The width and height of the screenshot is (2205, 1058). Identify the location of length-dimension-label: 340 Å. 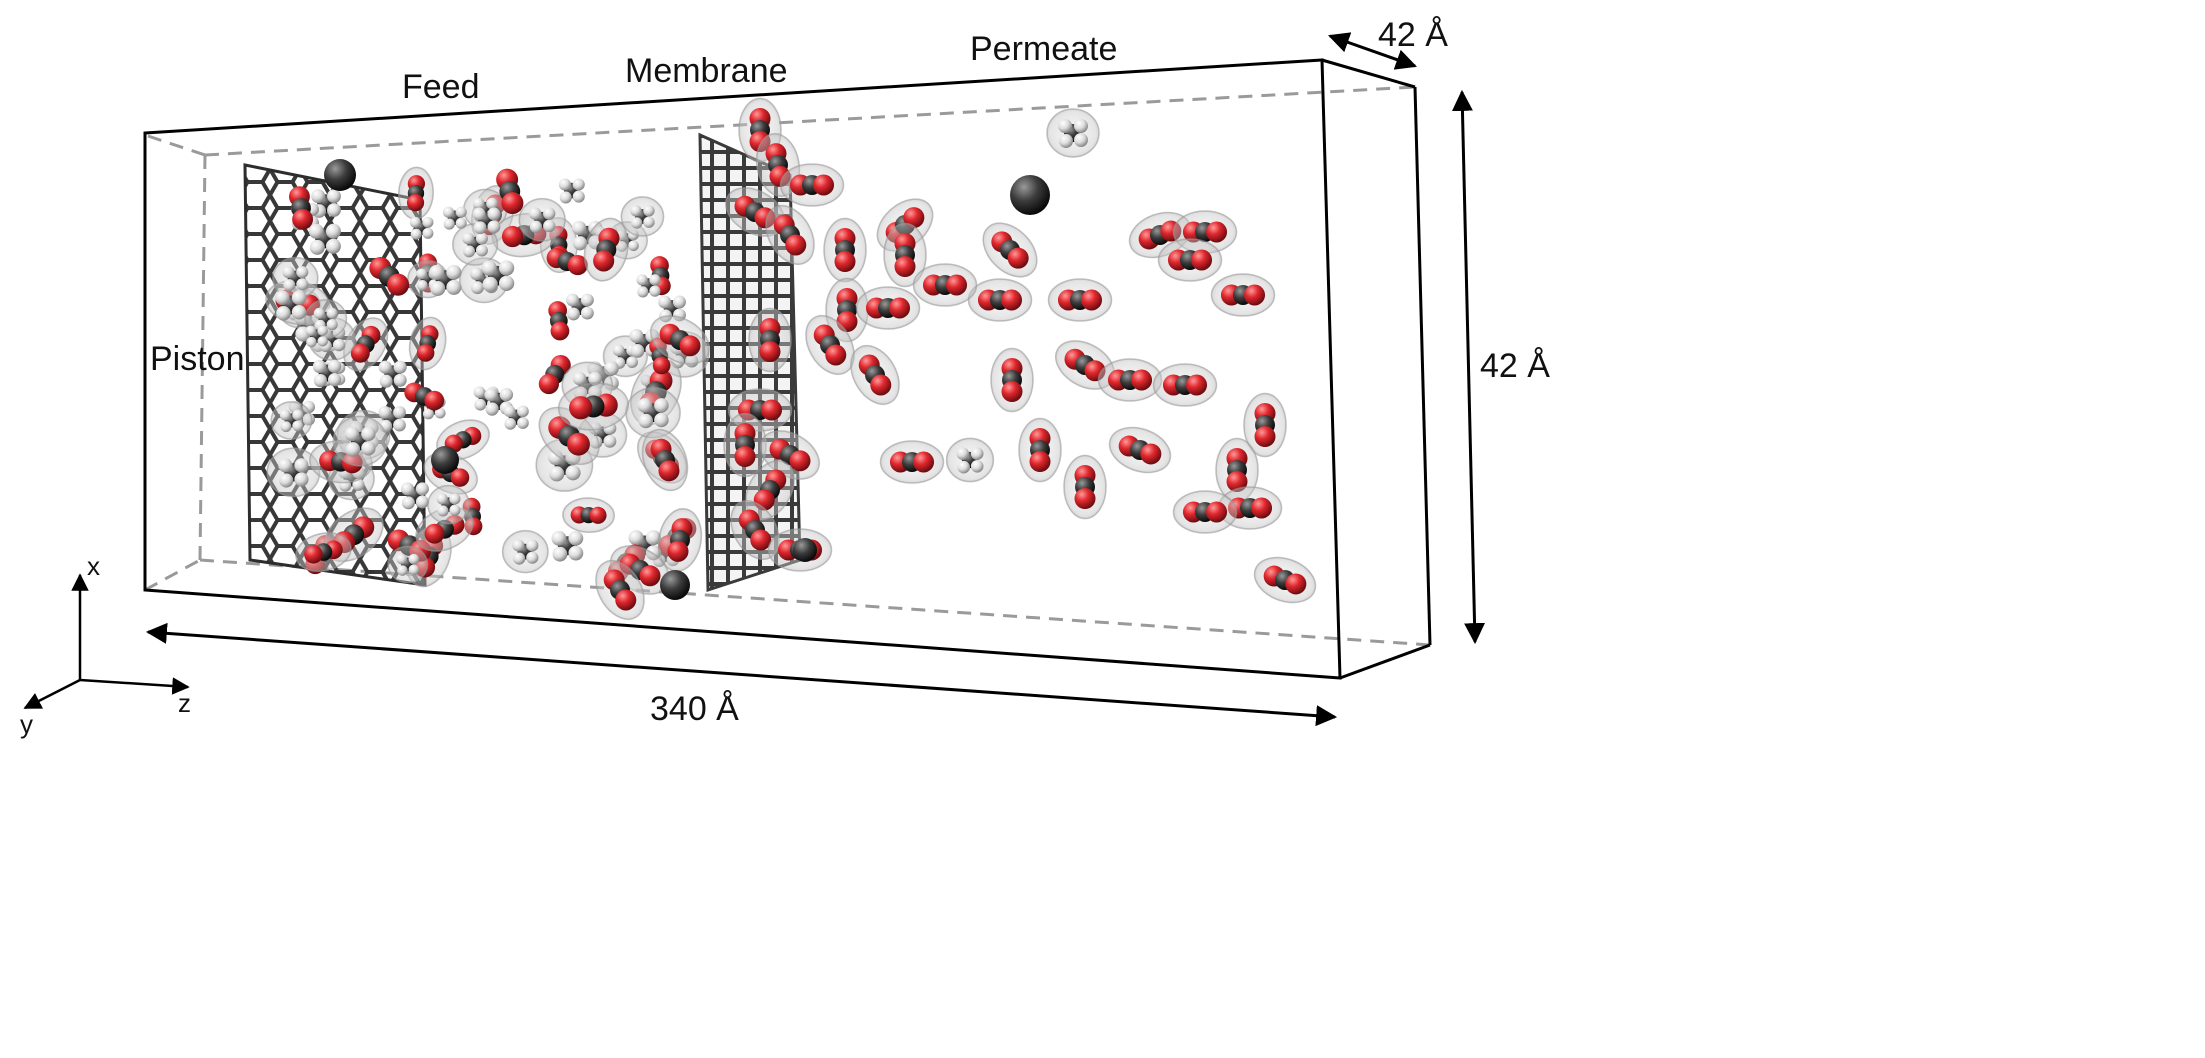
(694, 709).